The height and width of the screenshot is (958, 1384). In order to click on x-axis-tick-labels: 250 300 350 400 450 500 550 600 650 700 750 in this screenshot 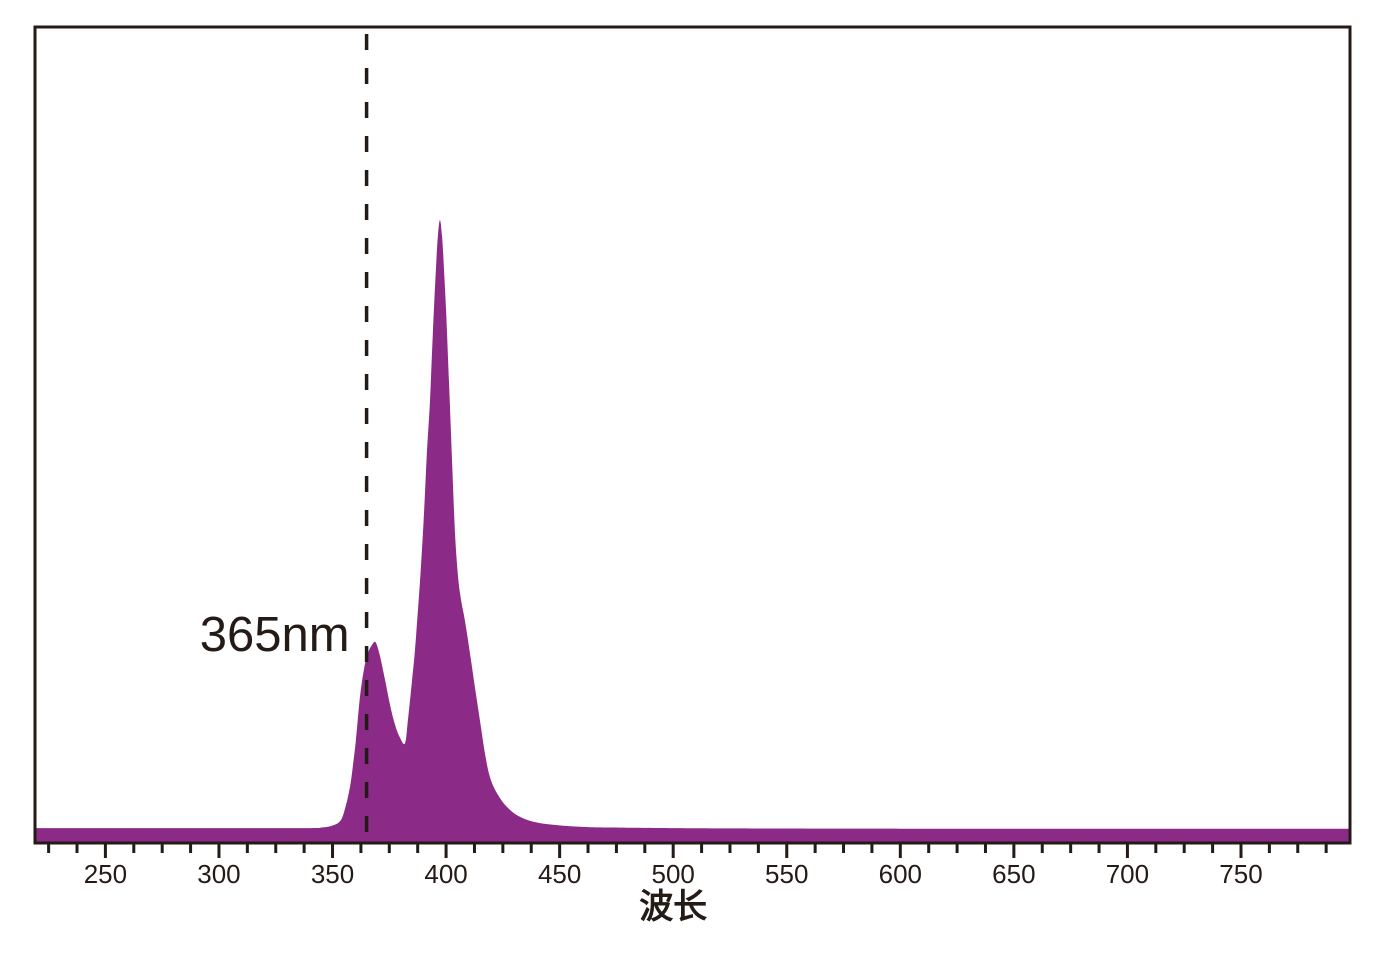, I will do `click(673, 874)`.